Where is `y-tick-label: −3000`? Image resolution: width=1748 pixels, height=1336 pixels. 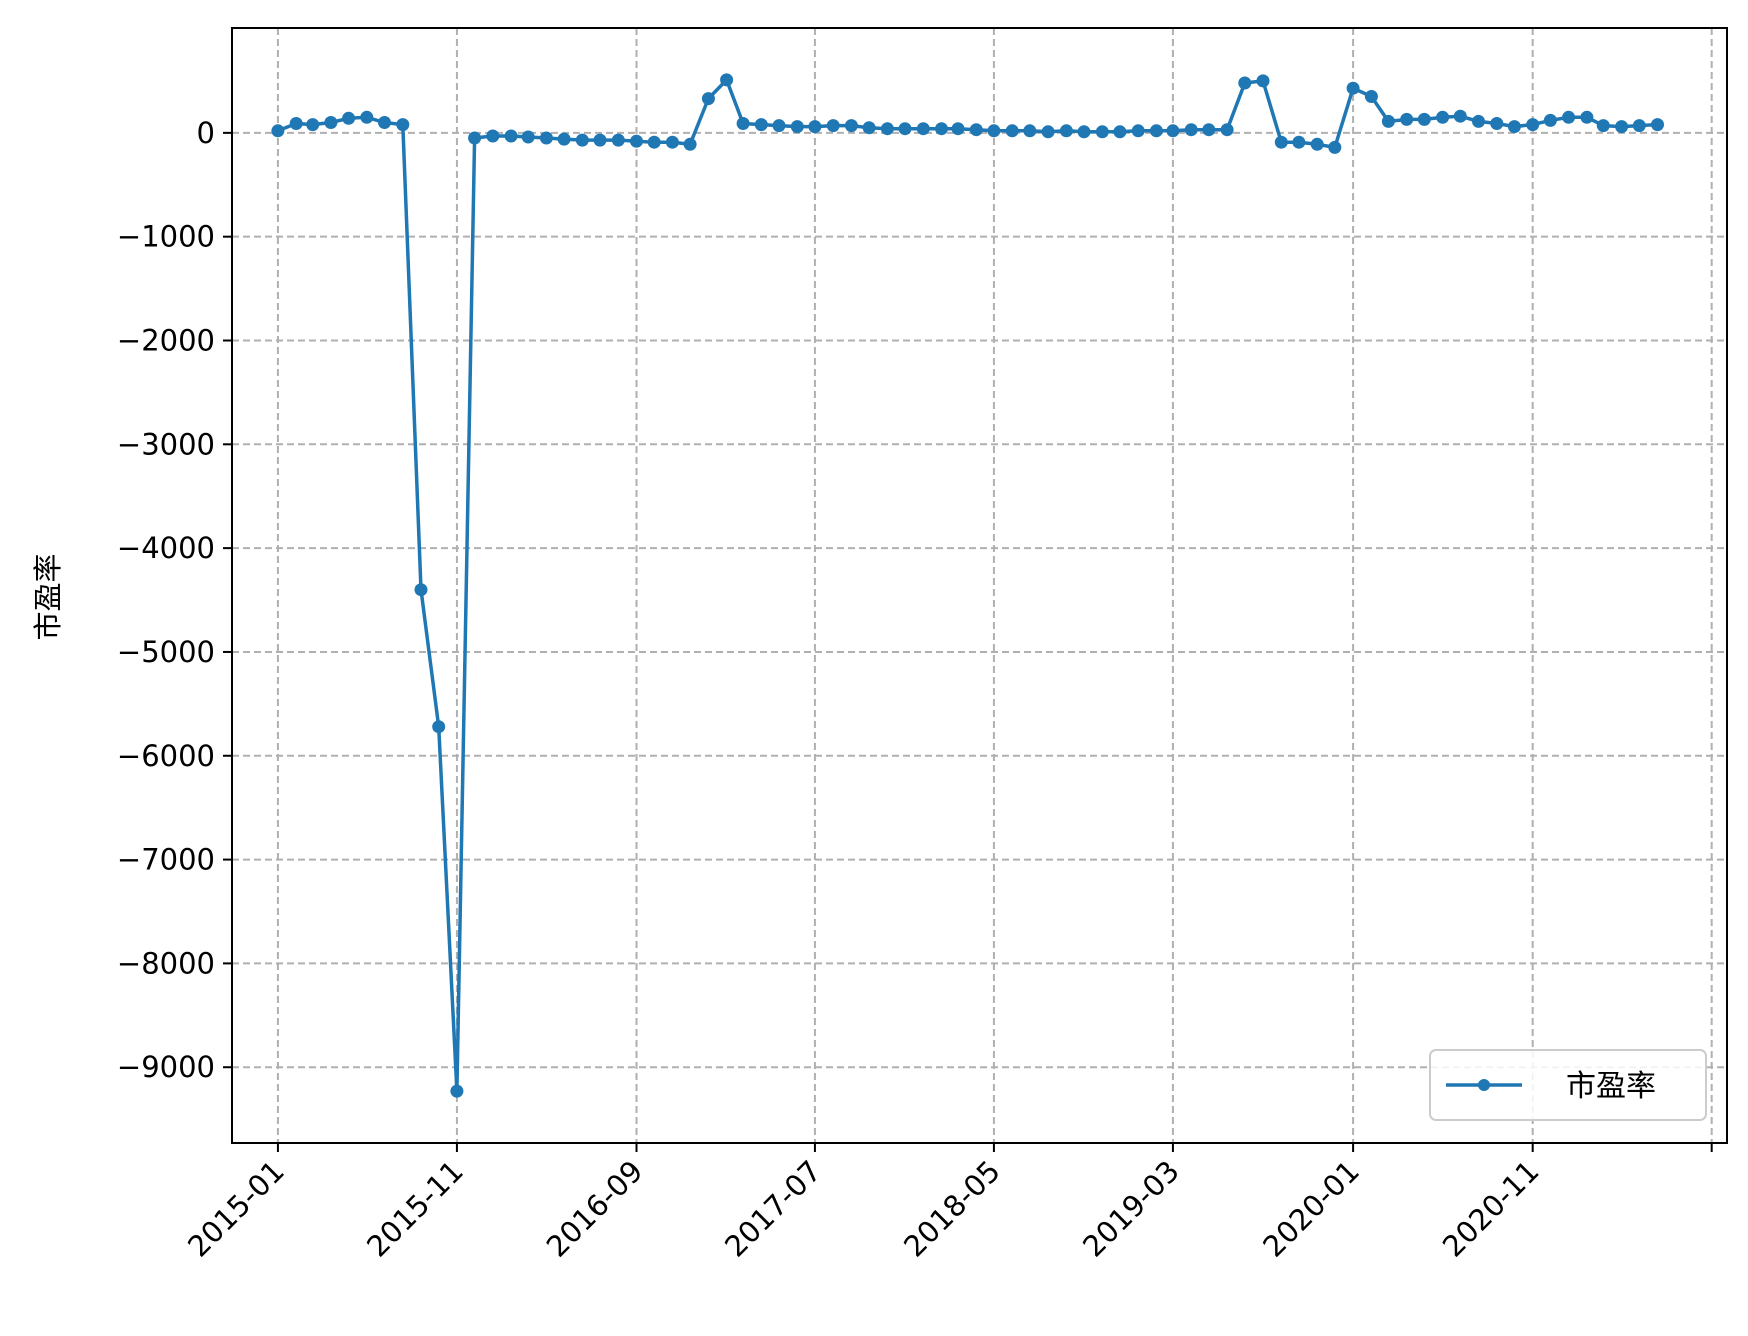 y-tick-label: −3000 is located at coordinates (166, 444).